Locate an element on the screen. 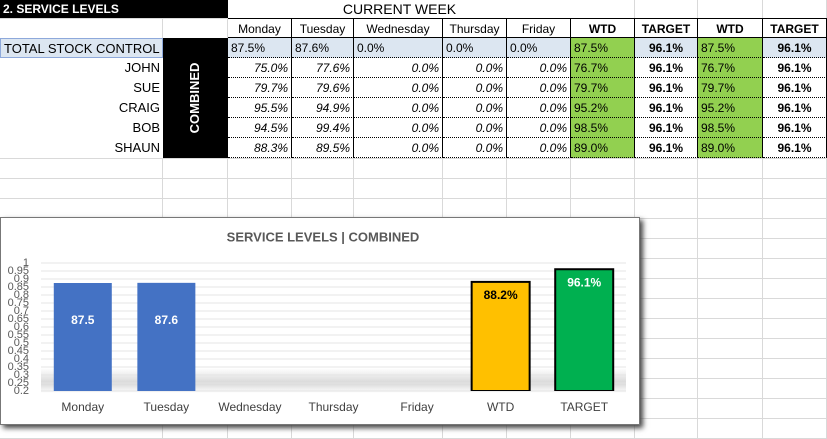 The height and width of the screenshot is (439, 827). y-tick-label: 0.35 is located at coordinates (18, 367).